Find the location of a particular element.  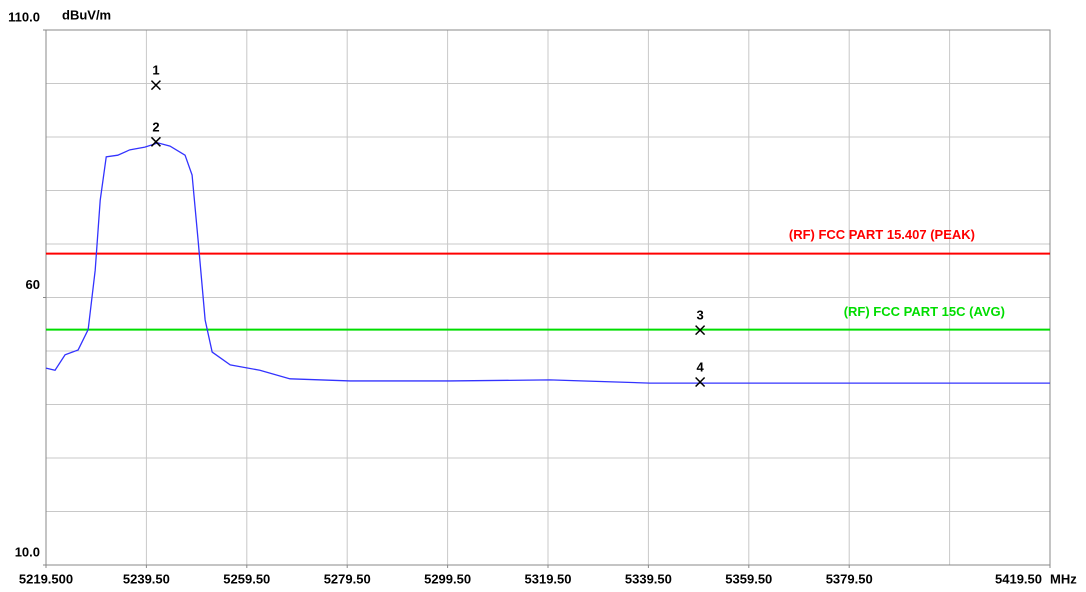

x-tick-label: 5299.50 is located at coordinates (447, 578).